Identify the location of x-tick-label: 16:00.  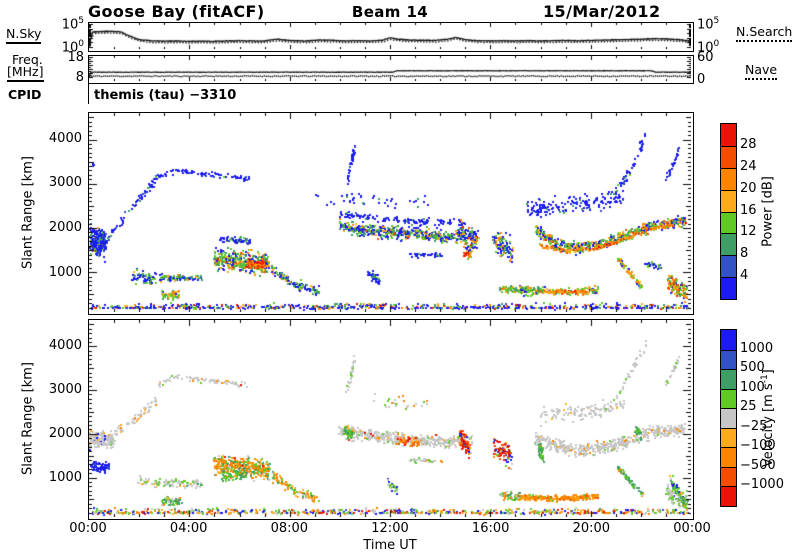
(490, 528).